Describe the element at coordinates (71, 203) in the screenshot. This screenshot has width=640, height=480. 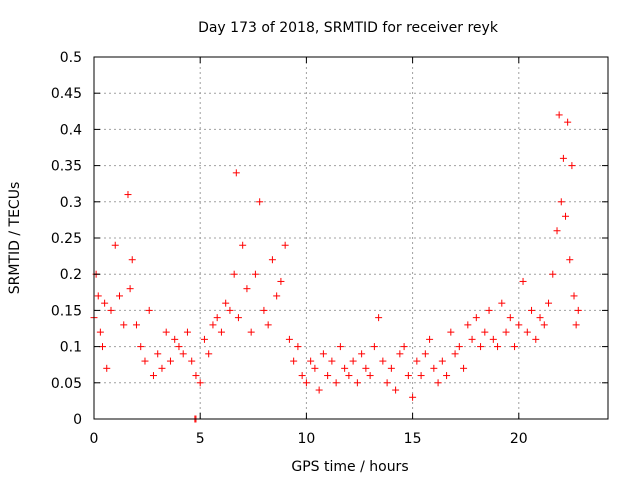
I see `y-tick-label: 0.3` at that location.